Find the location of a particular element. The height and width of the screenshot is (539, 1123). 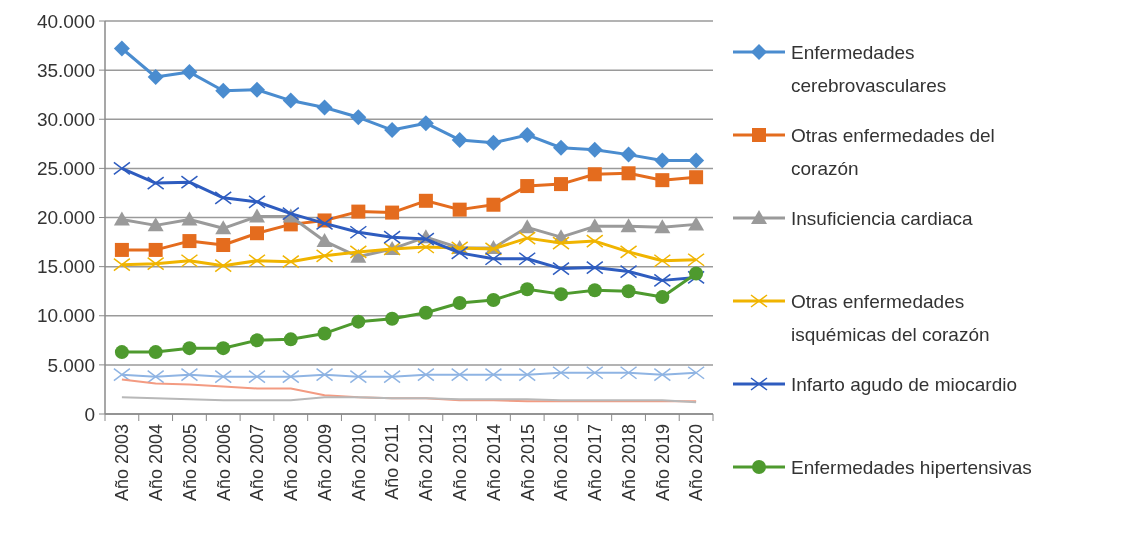

y-tick-label: 0 is located at coordinates (89, 414).